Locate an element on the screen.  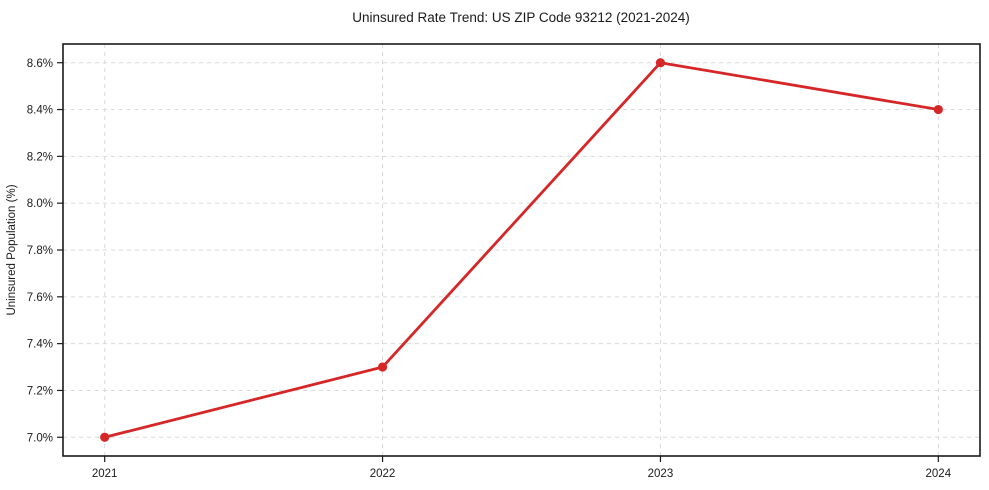
y-tick-label: 8.4% is located at coordinates (40, 111).